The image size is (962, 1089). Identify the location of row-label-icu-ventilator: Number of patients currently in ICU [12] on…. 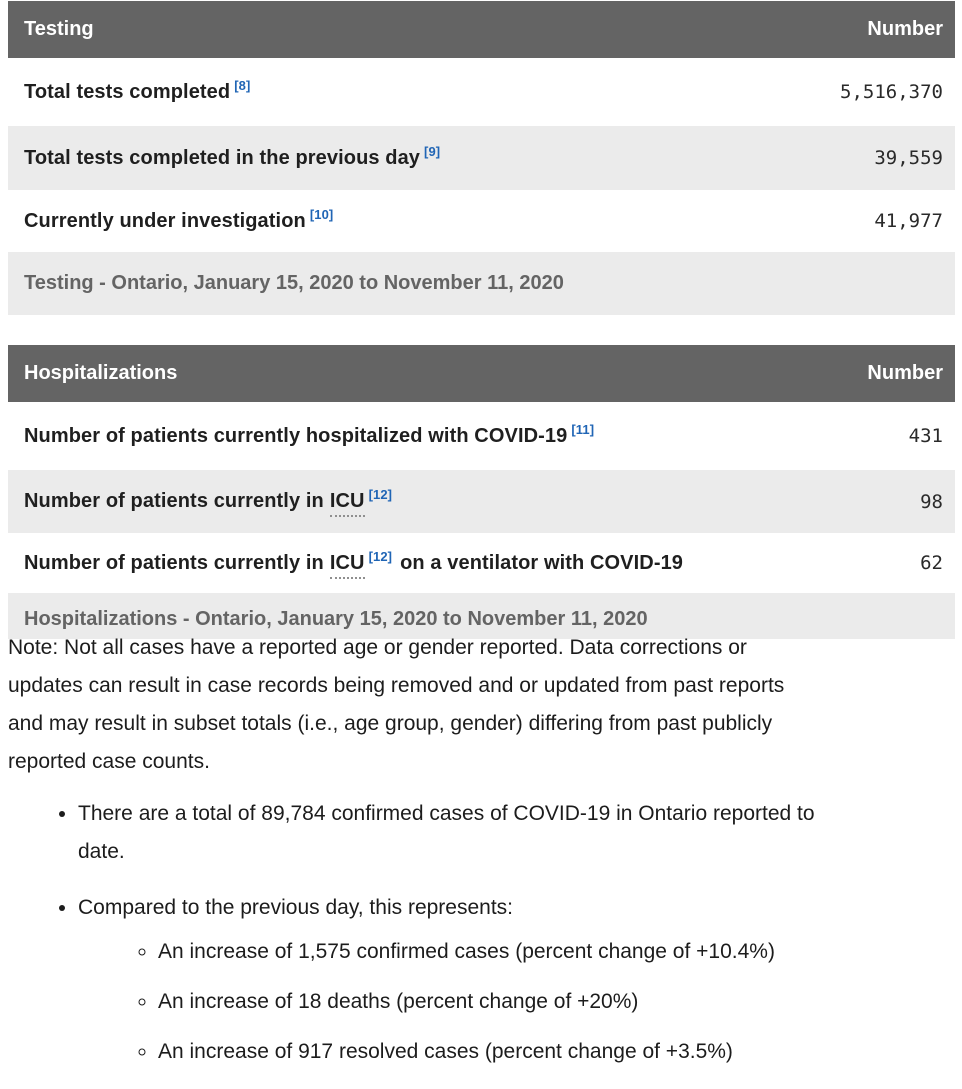
(354, 563).